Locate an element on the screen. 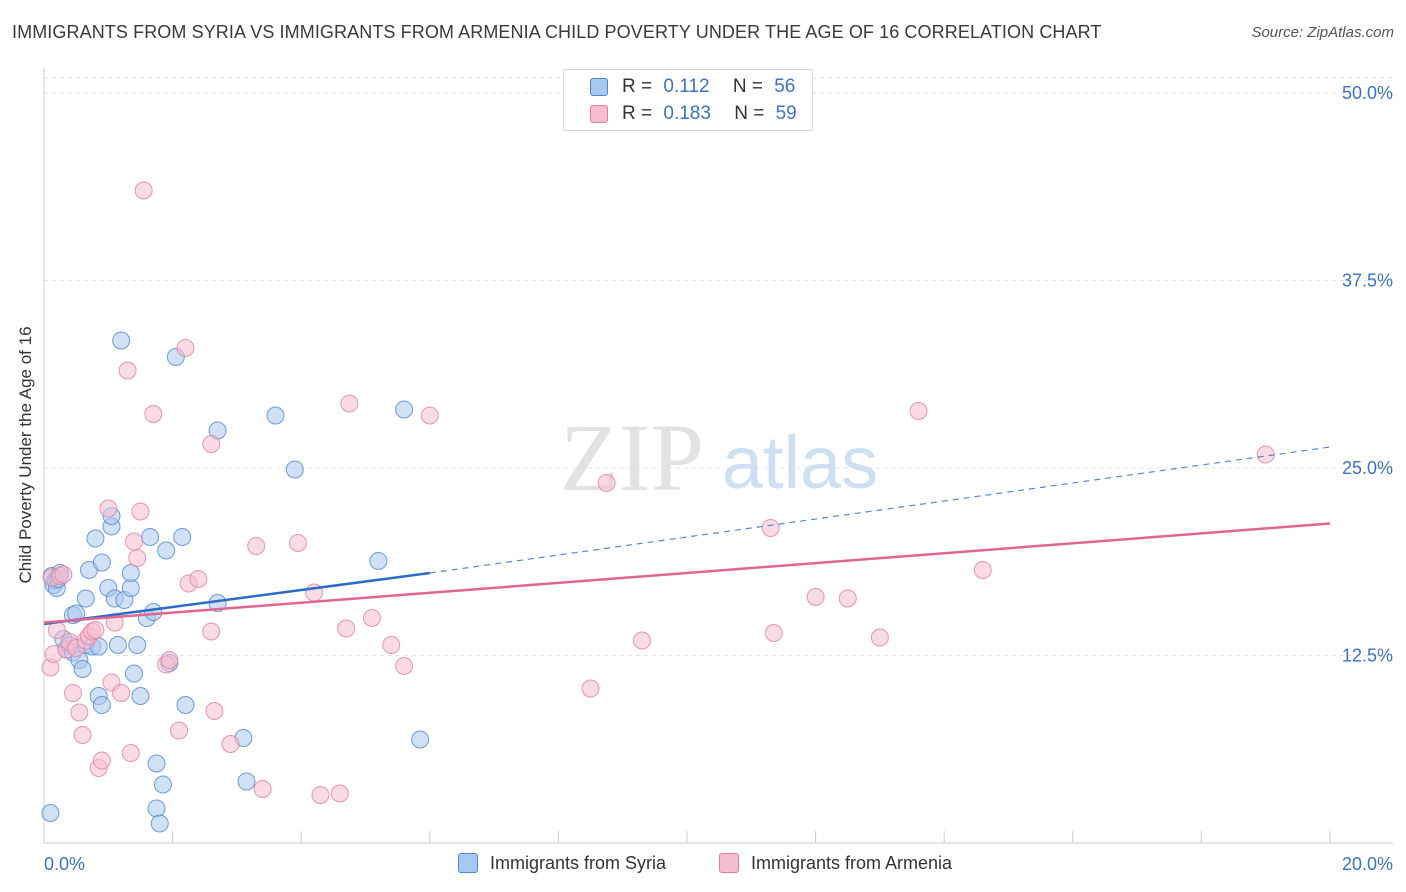  y-tick-label-0: 12.5% is located at coordinates (1367, 656).